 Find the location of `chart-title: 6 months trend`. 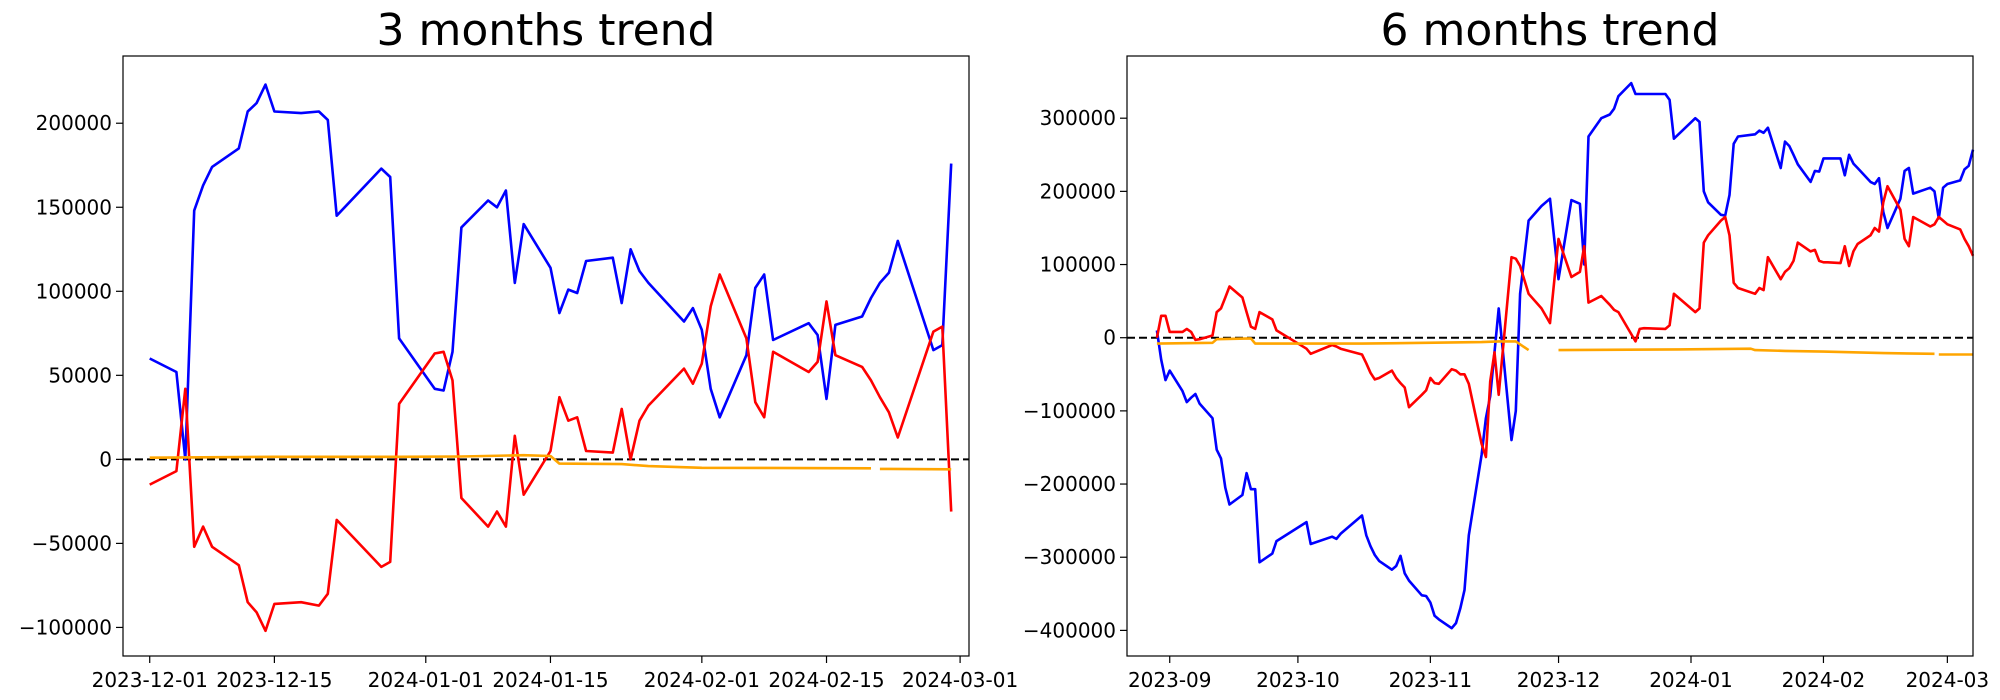

chart-title: 6 months trend is located at coordinates (1550, 30).